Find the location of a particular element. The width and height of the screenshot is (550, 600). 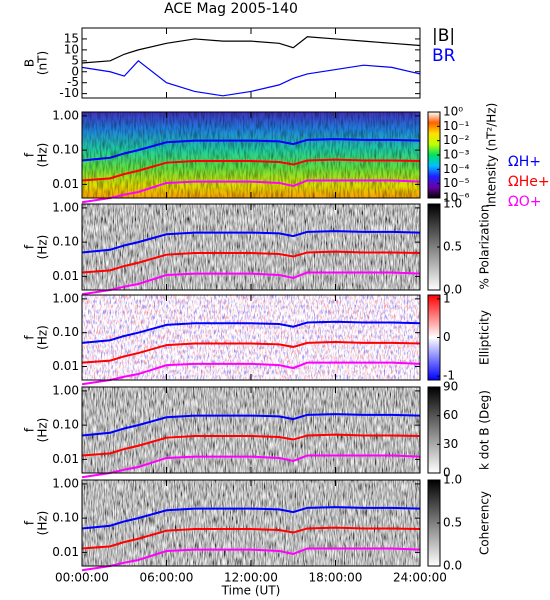

y-tick-label: -10 is located at coordinates (69, 93).